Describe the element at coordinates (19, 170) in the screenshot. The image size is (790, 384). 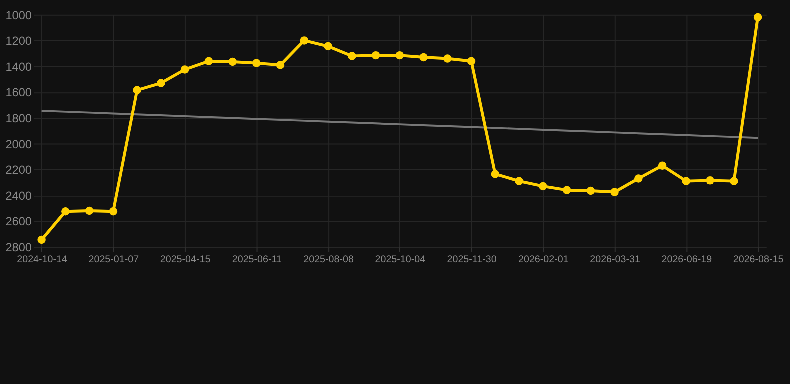
I see `y-tick-label: 2200` at that location.